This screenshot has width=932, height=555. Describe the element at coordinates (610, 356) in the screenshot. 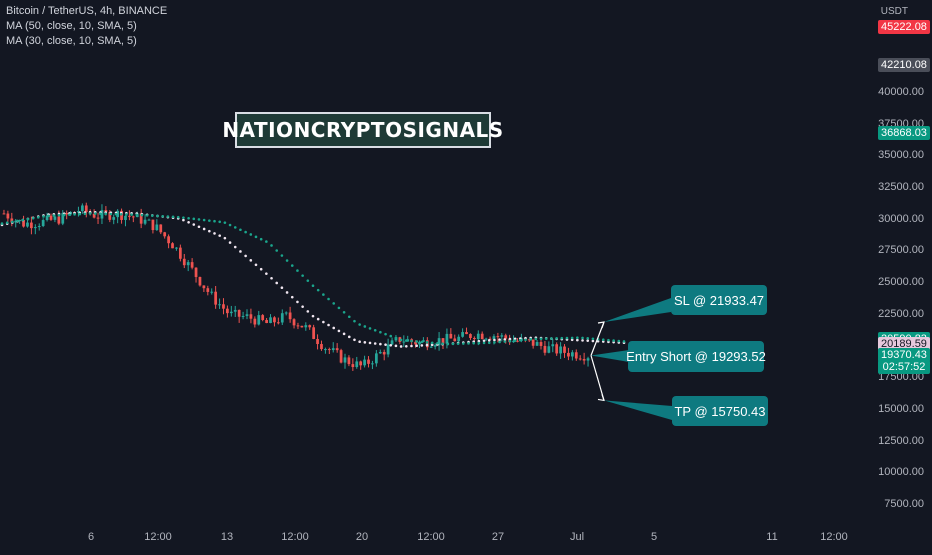

I see `entry-callout-pointer` at that location.